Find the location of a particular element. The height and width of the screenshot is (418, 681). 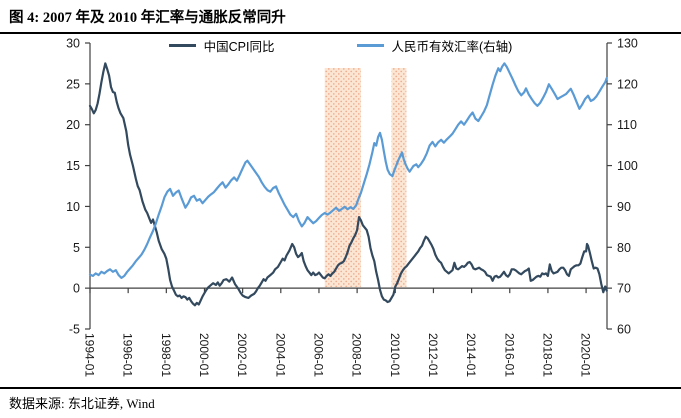

right-axis-tick-label: 110 is located at coordinates (627, 125).